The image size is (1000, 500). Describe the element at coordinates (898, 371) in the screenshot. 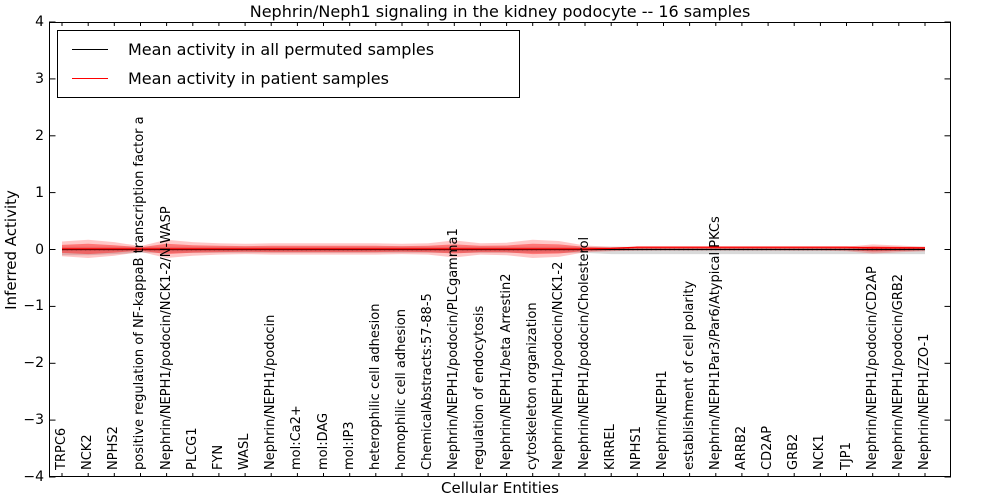

I see `x-tick-label: Nephrin/NEPH1/podocin/GRB2` at that location.